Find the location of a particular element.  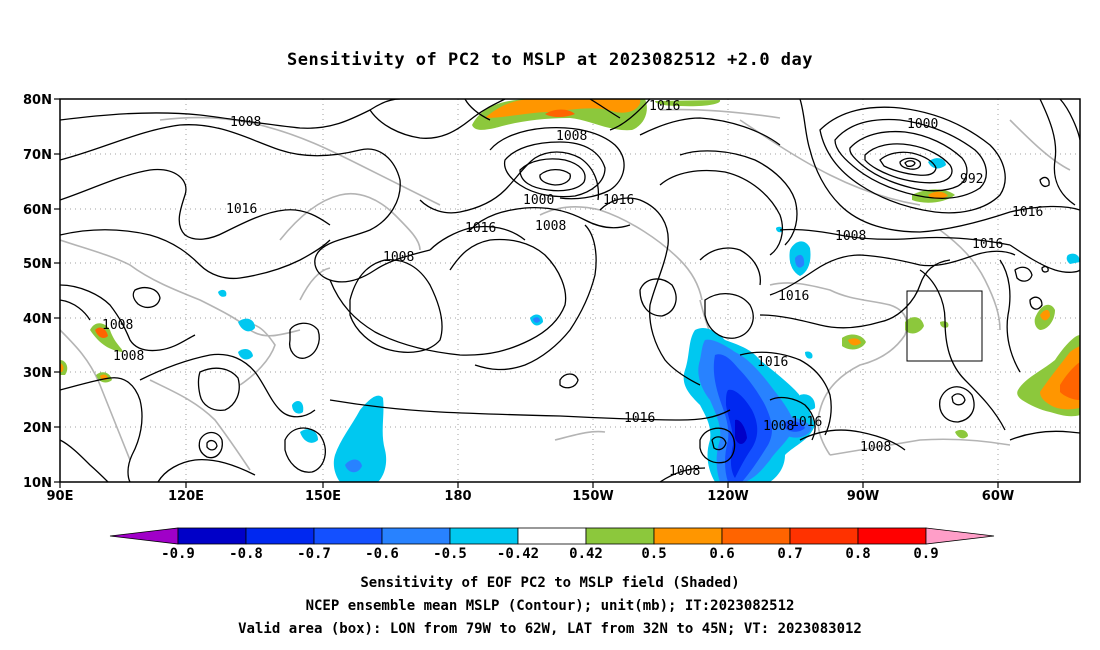

longitude-labels: 90E 120E 150E 180 150W 120W 90W 60W is located at coordinates (531, 496).